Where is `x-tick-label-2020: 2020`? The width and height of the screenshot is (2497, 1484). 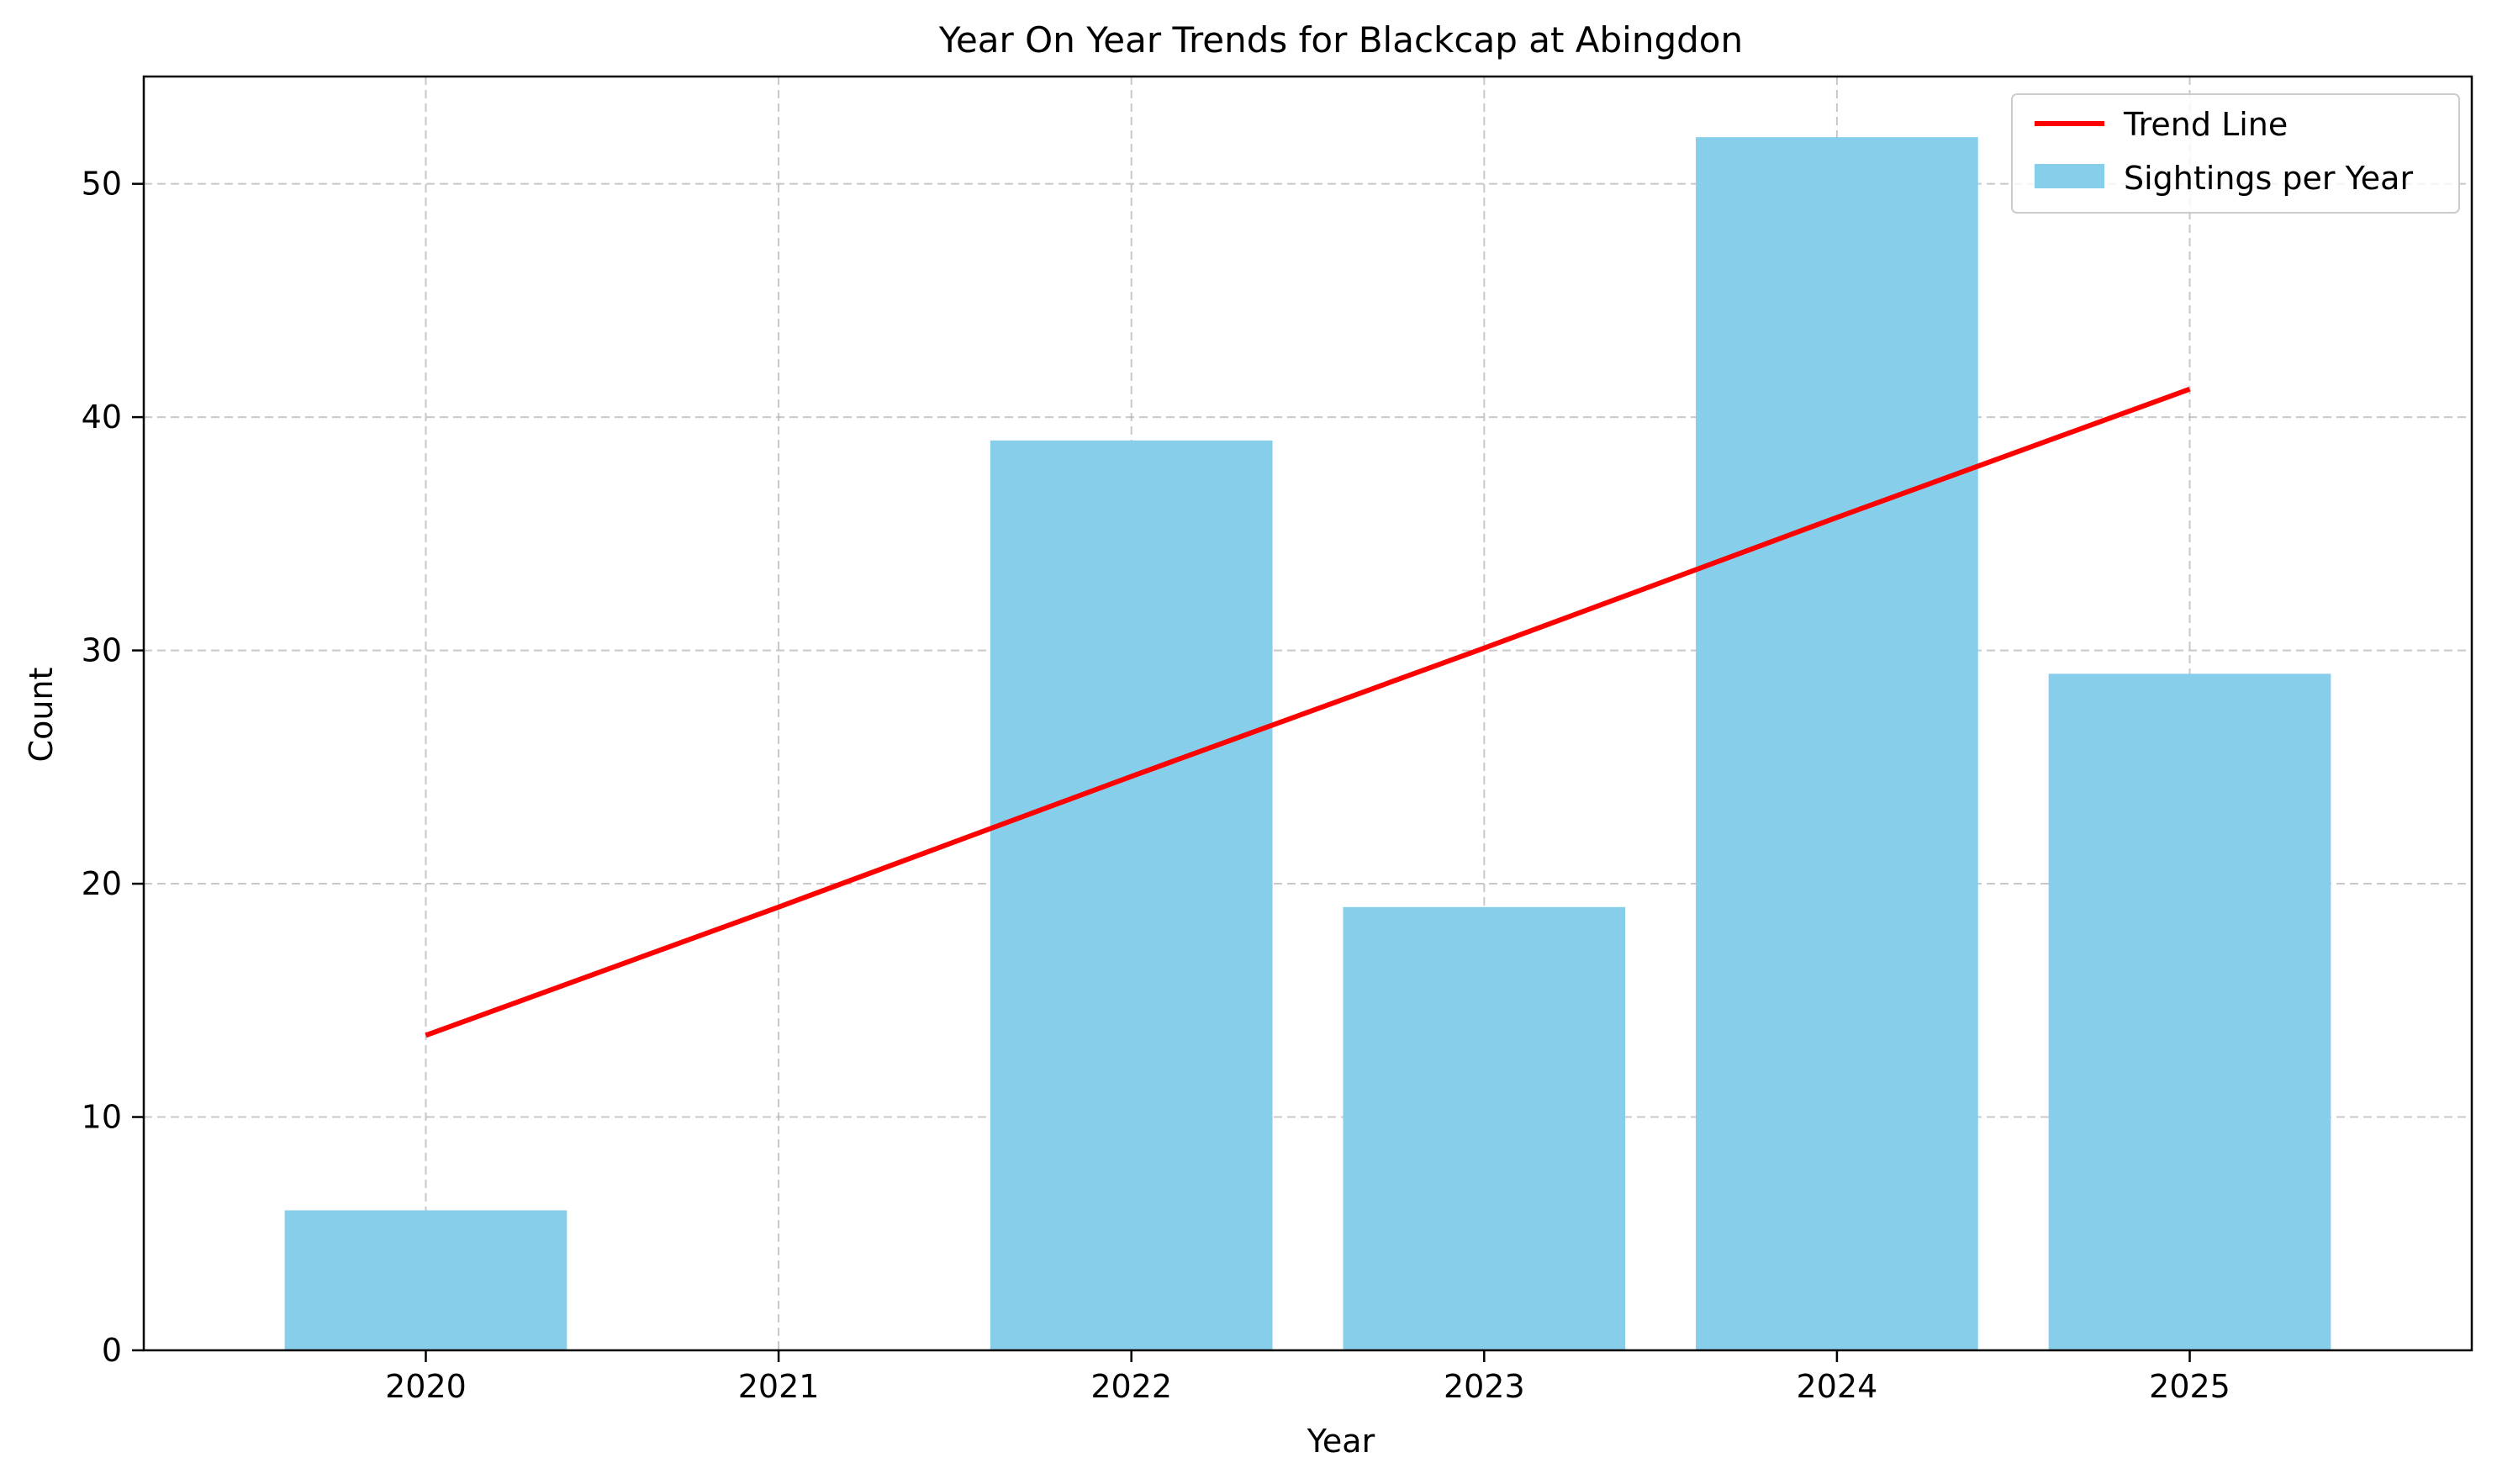
x-tick-label-2020: 2020 is located at coordinates (426, 1386).